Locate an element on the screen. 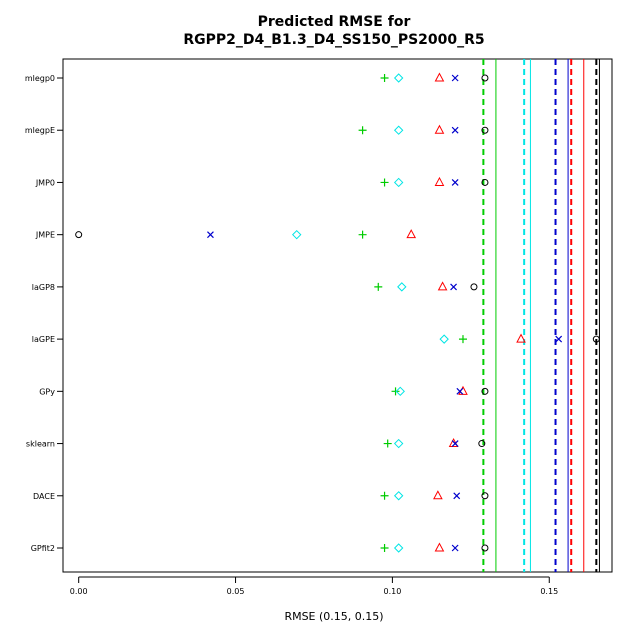 The image size is (640, 640). y-tick-label: DACE is located at coordinates (44, 496).